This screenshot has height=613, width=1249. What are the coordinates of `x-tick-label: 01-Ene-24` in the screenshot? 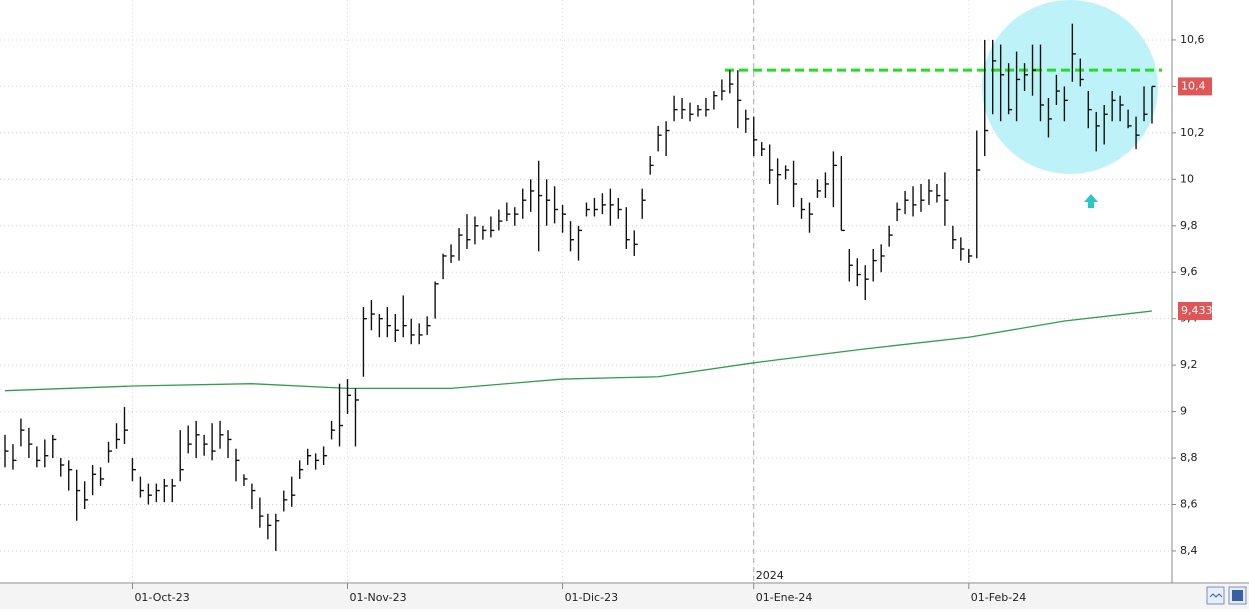 It's located at (784, 597).